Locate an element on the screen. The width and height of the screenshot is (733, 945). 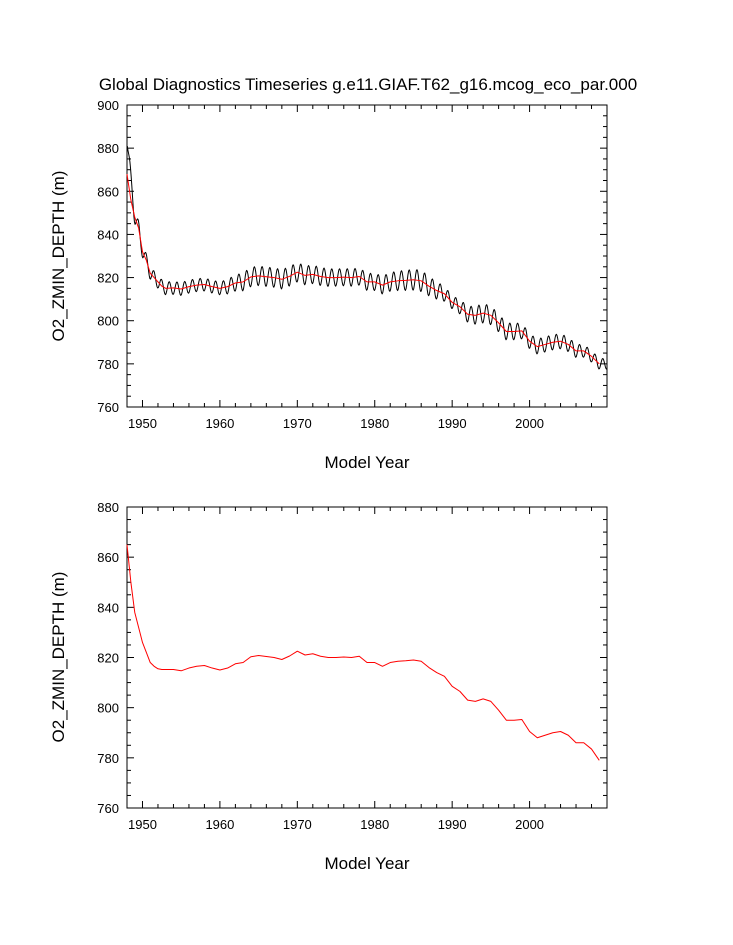
top-x-tick-label: 1990 is located at coordinates (452, 423).